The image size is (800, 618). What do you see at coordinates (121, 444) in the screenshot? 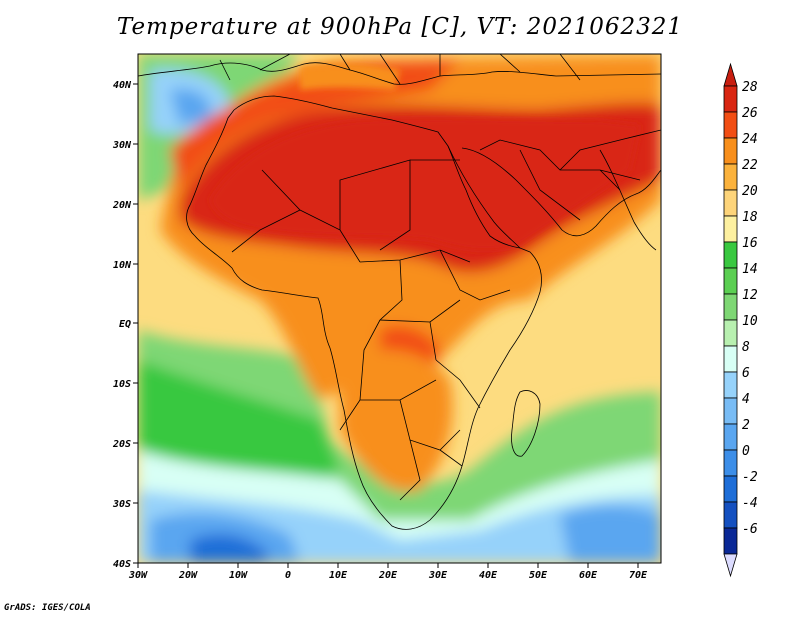
I see `lat-label: 20S` at bounding box center [121, 444].